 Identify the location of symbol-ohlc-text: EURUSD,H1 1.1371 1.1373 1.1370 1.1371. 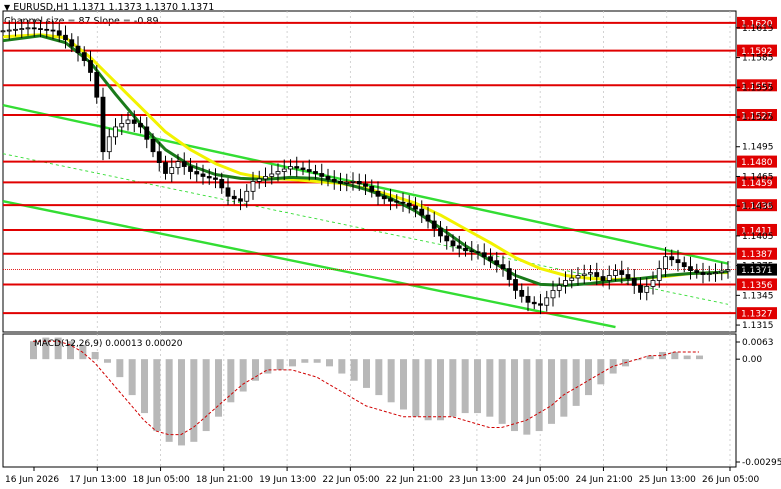
(114, 7).